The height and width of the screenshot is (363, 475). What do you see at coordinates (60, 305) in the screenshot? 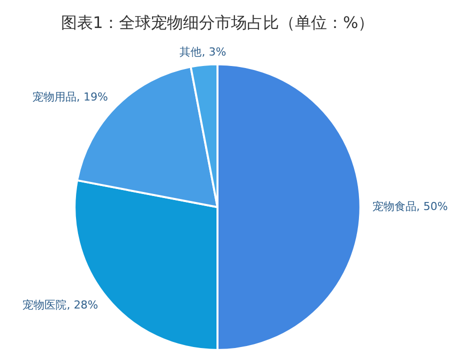
I see `slice-label: 宠物医院, 28%` at bounding box center [60, 305].